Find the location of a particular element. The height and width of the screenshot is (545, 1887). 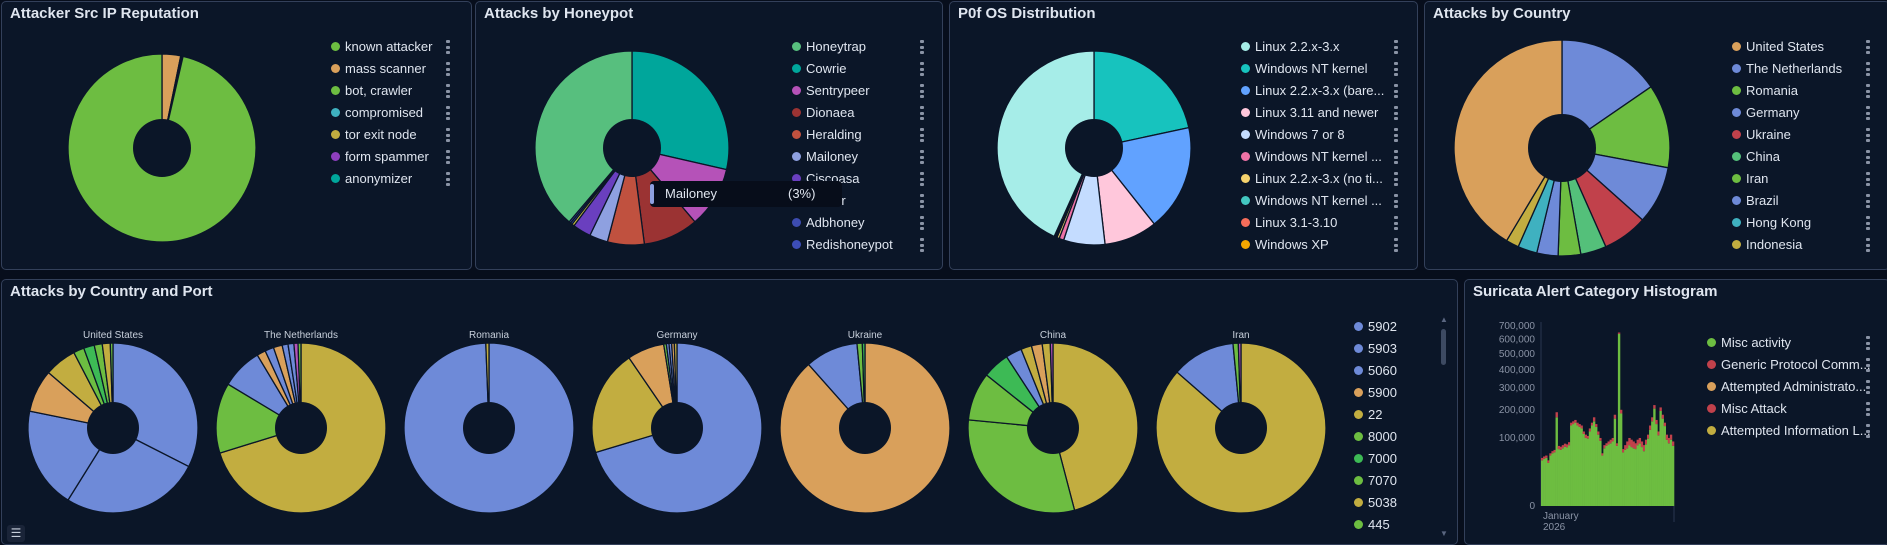

pie-slice-honeytrap is located at coordinates (583, 136).